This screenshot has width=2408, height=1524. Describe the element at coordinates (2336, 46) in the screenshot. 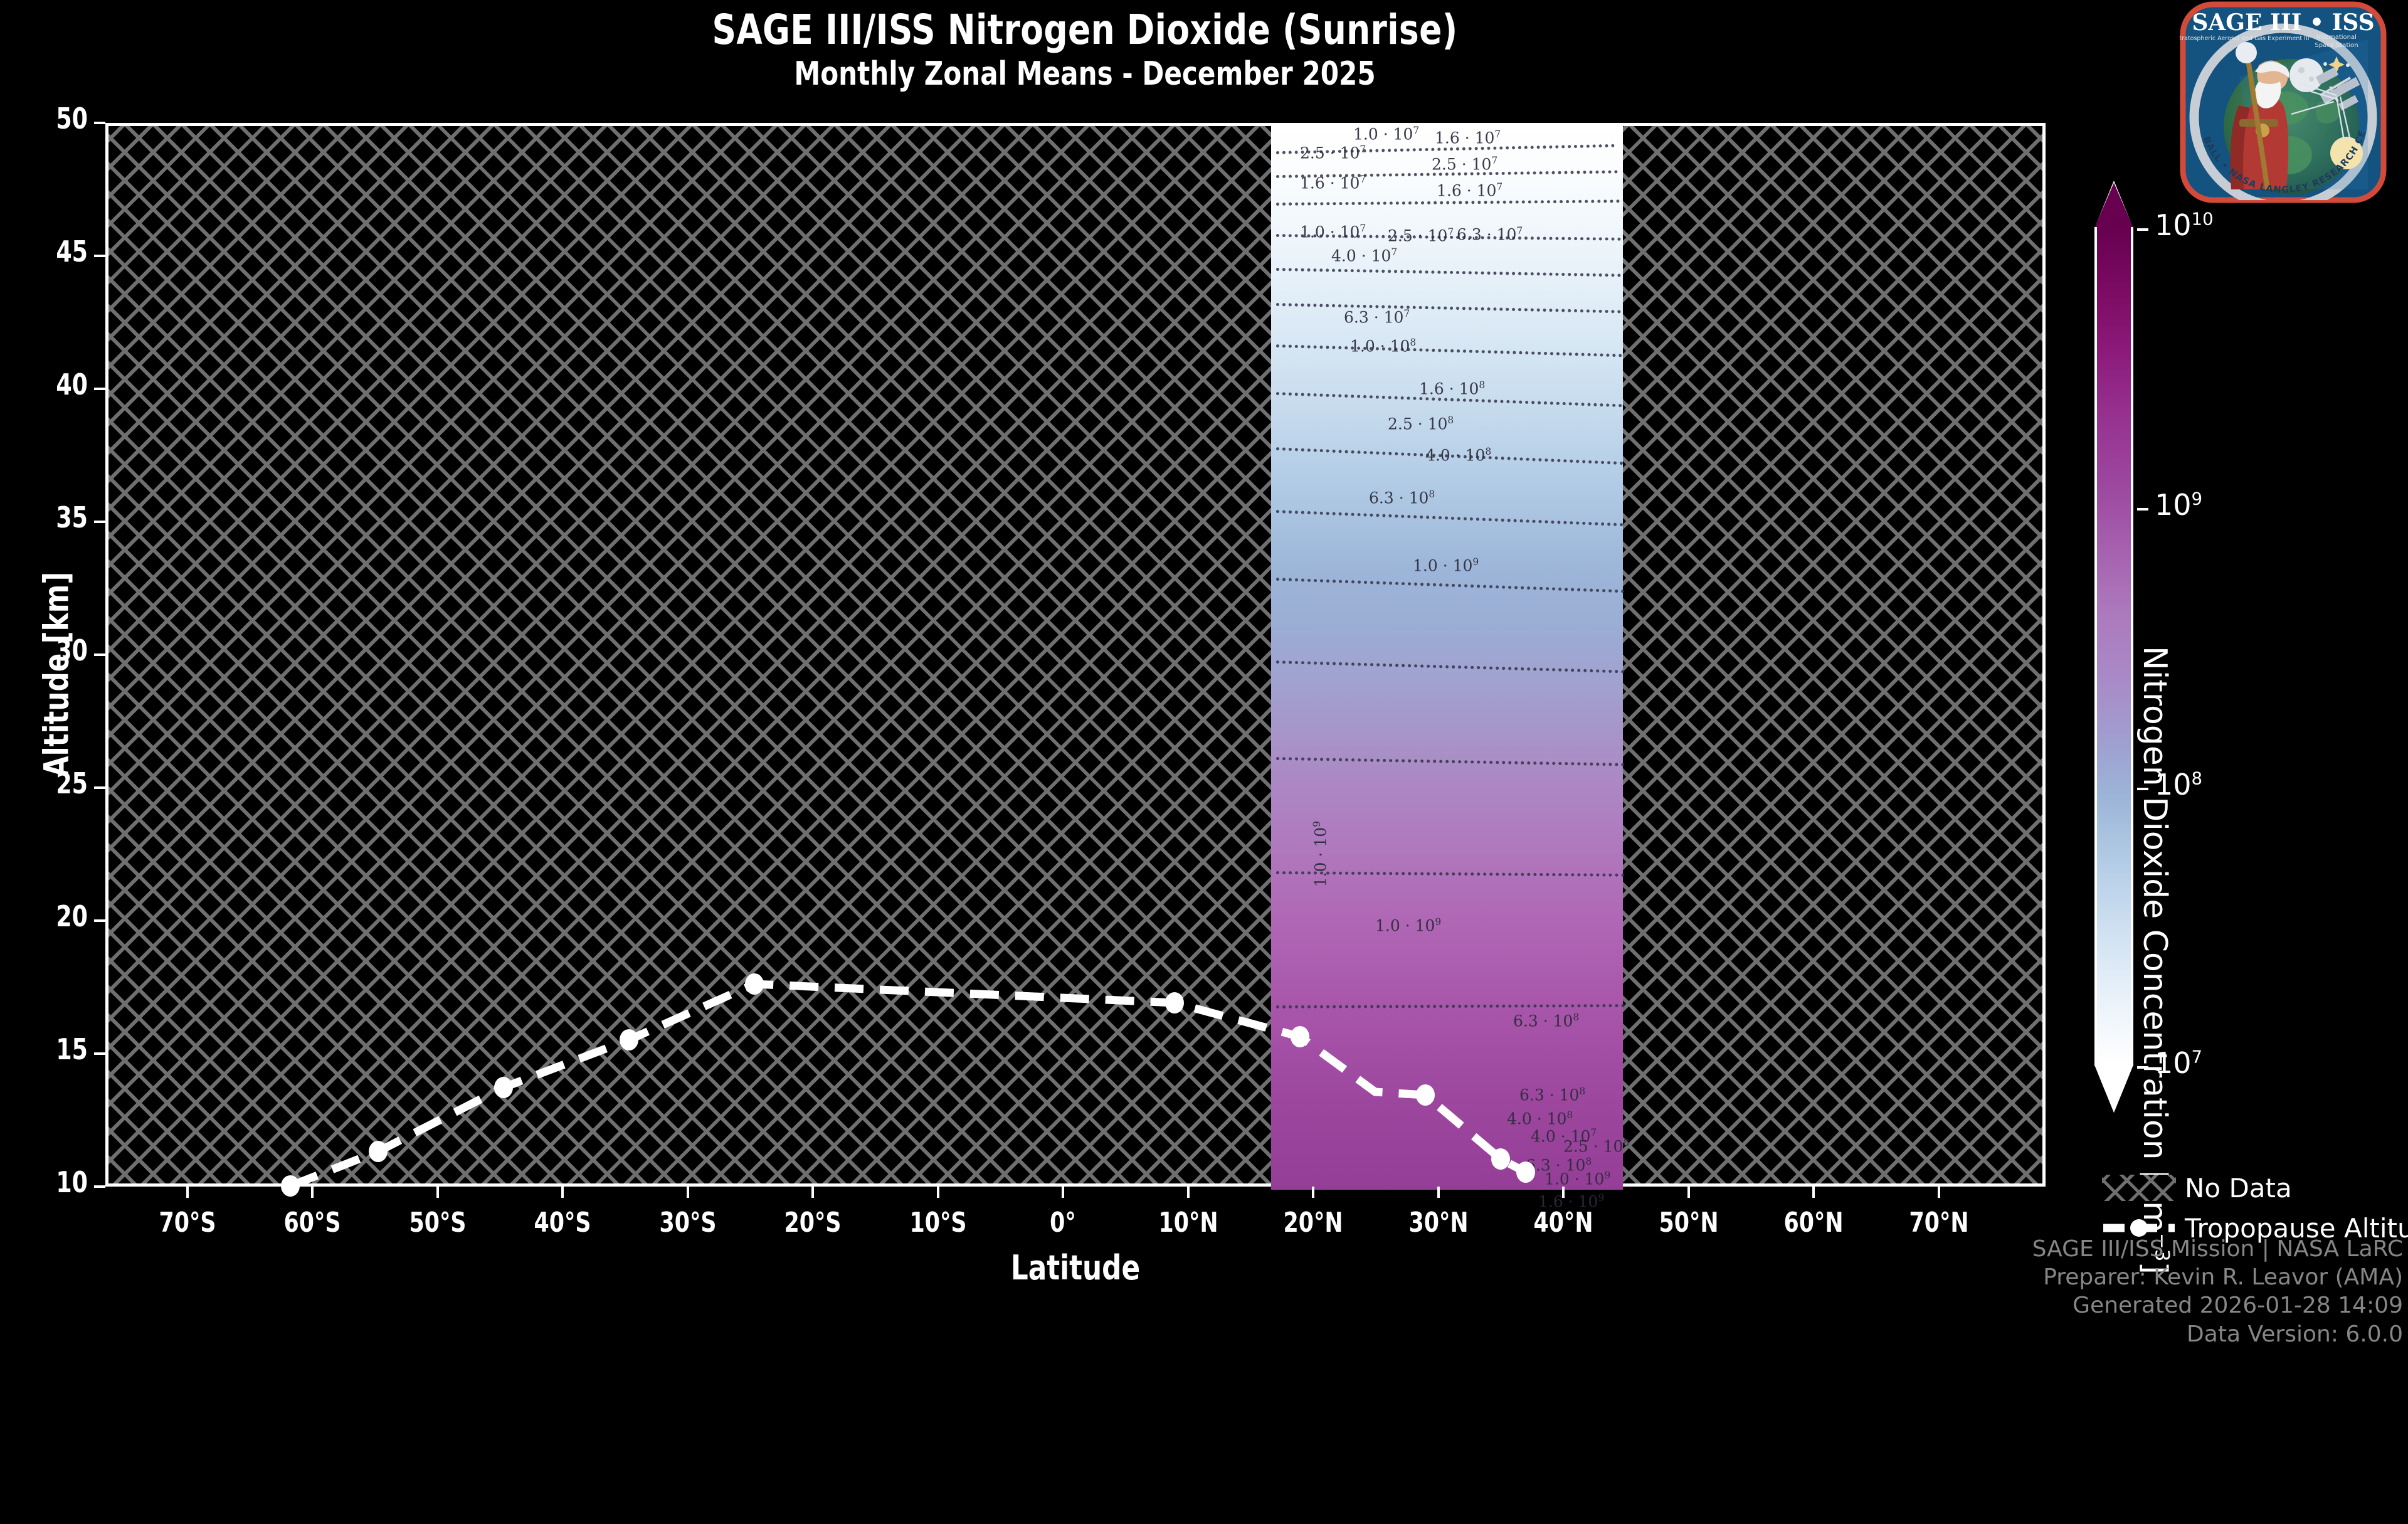

I see `logo-subtitle-right-2: Space Station` at that location.